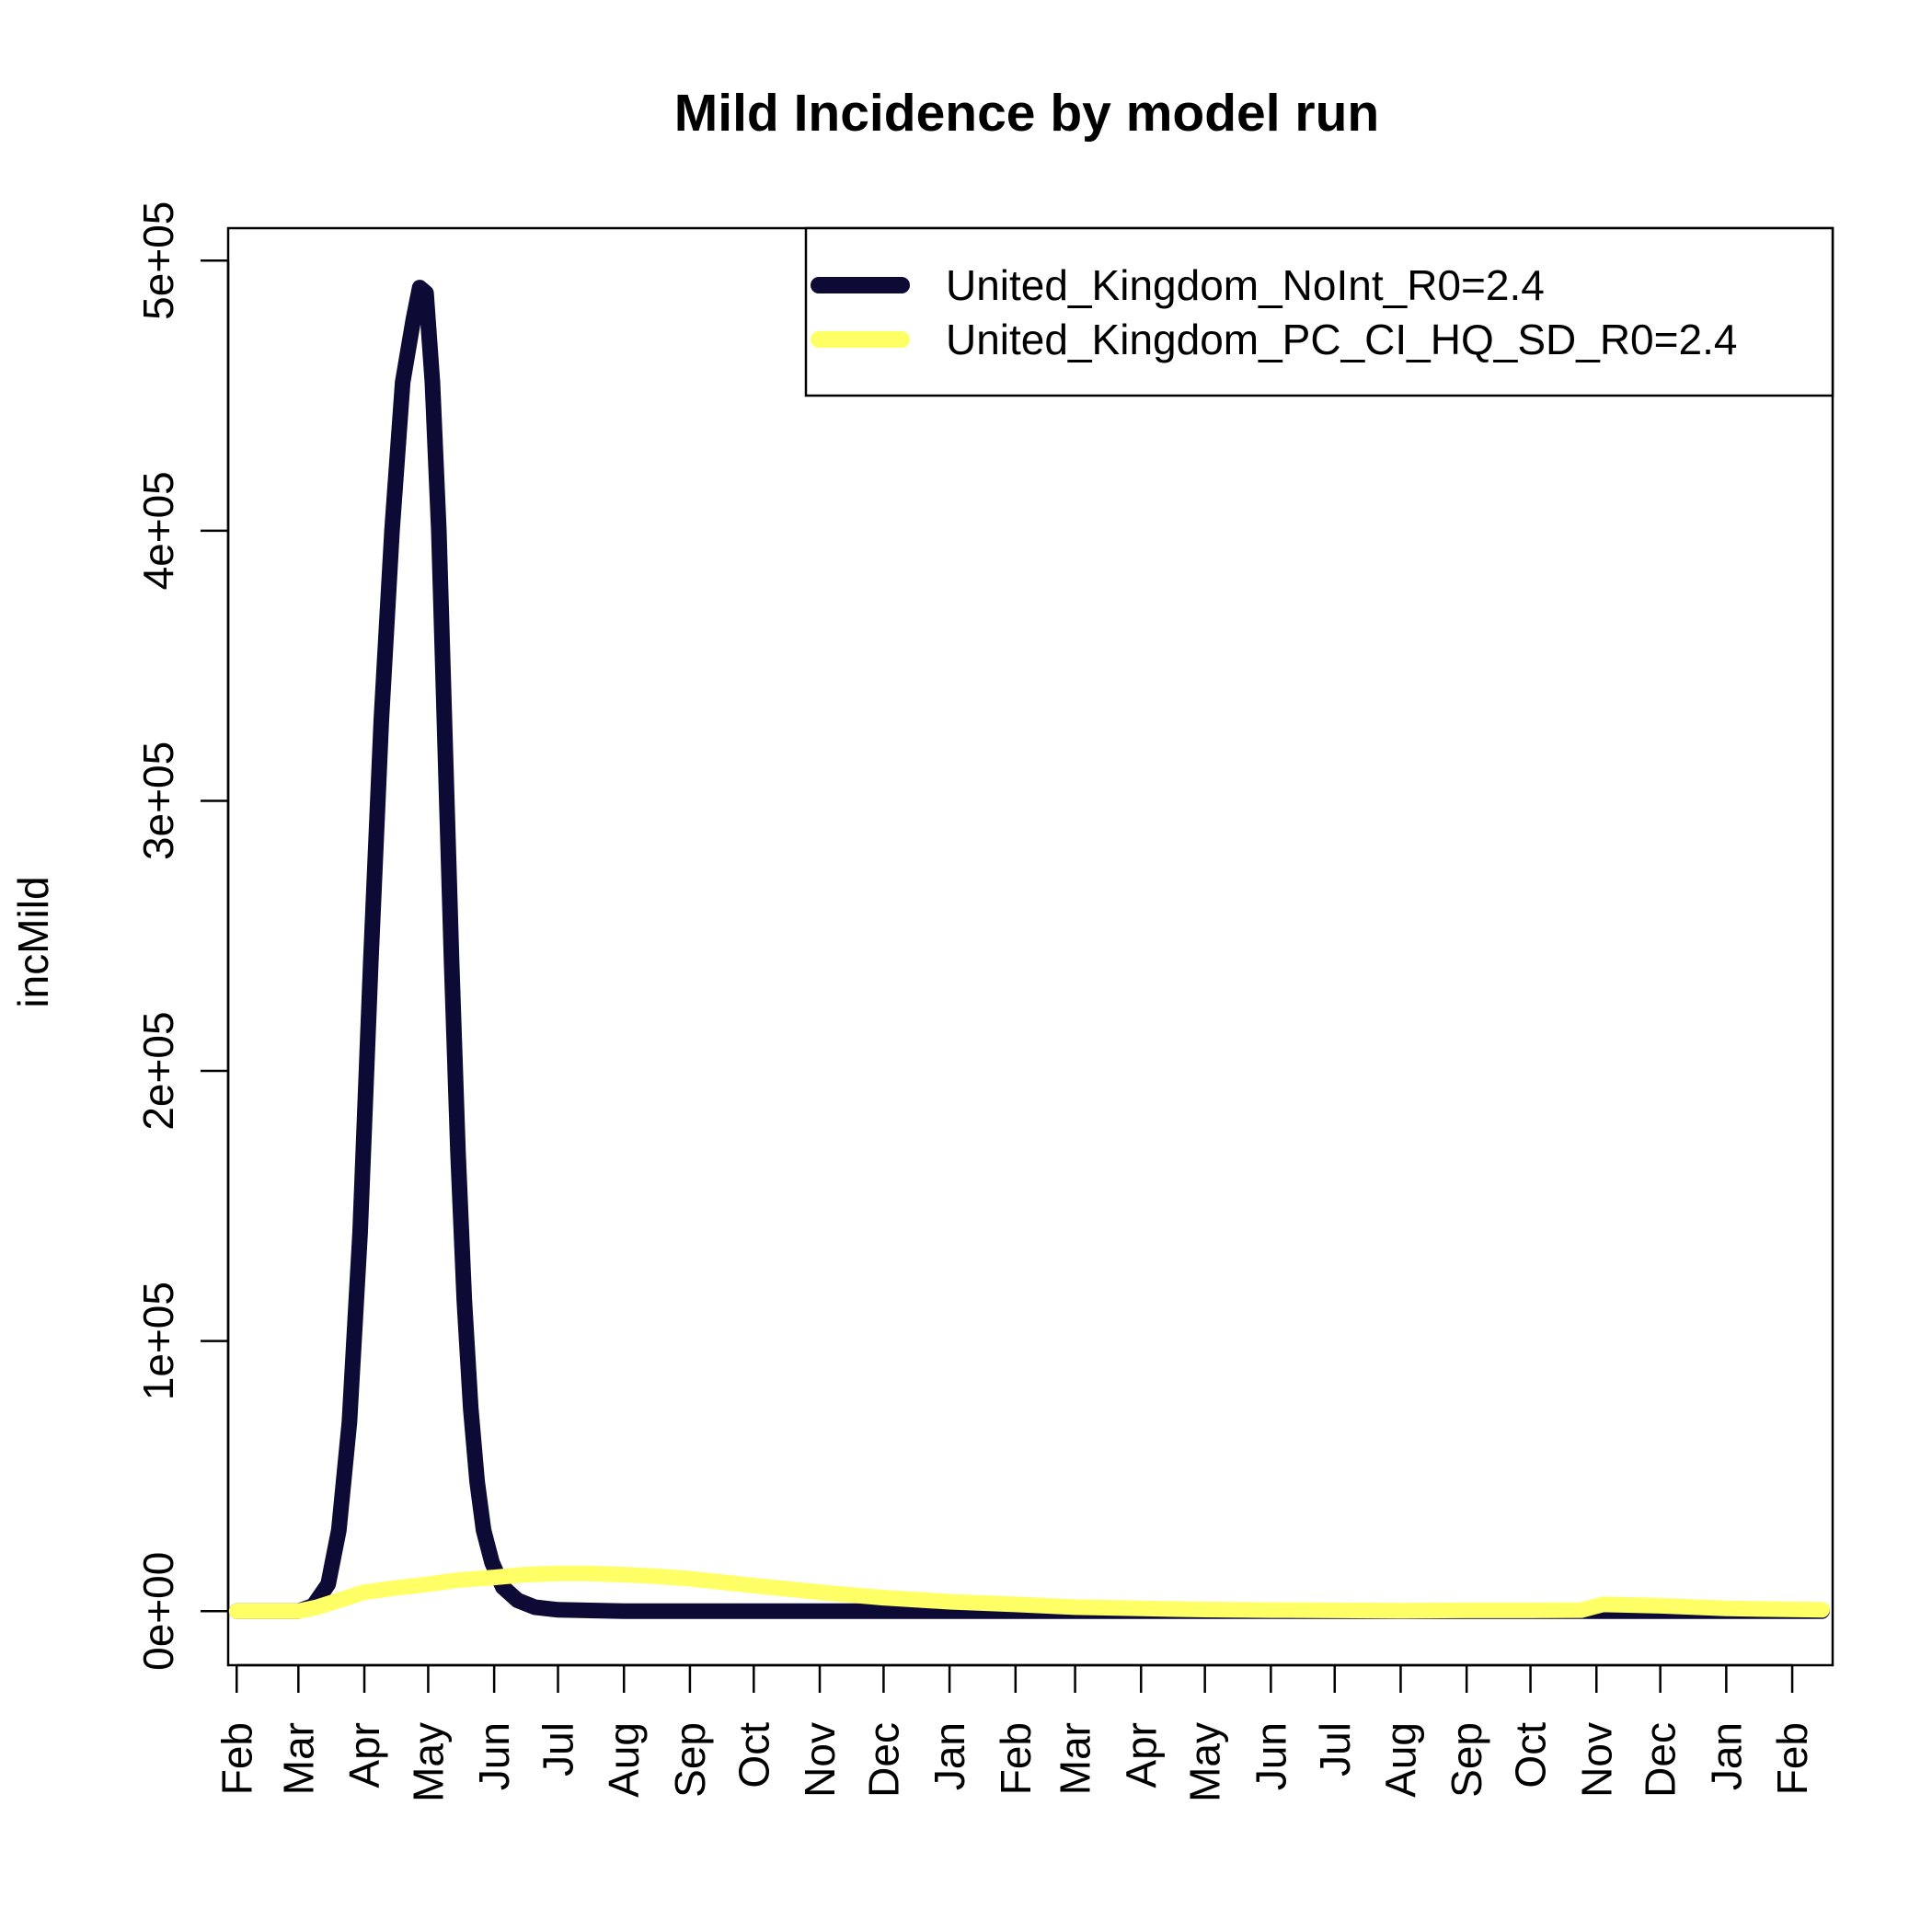 This screenshot has width=1932, height=1932. What do you see at coordinates (1245, 285) in the screenshot?
I see `legend-label: United_Kingdom_NoInt_R0=2.4` at bounding box center [1245, 285].